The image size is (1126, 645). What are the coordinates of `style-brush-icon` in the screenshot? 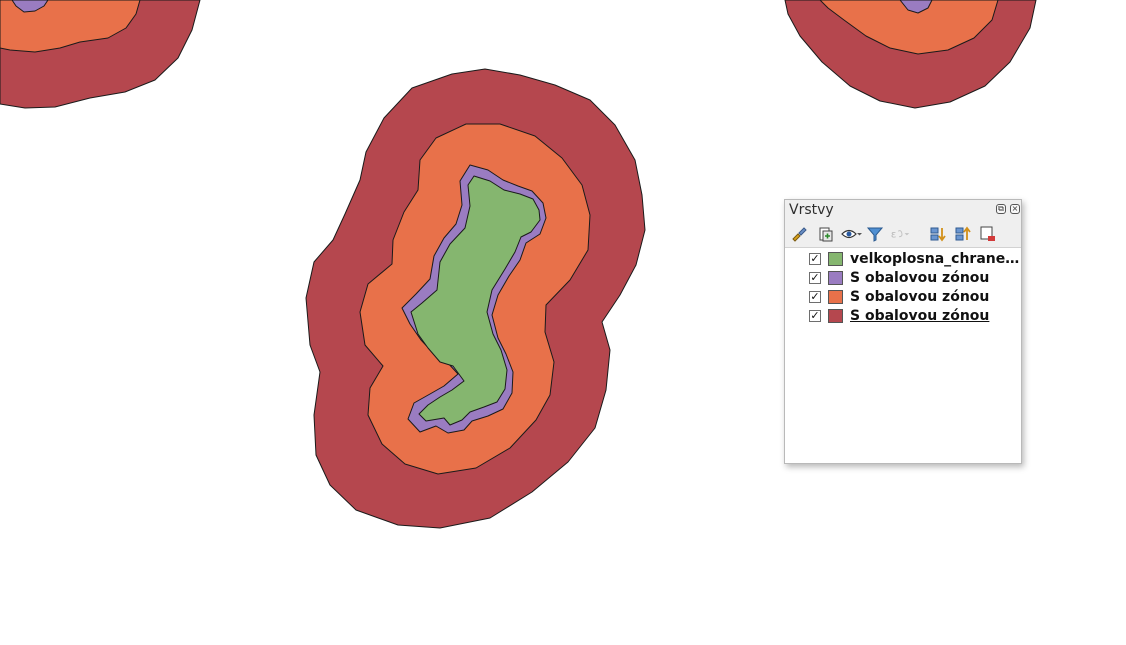 It's located at (799, 234).